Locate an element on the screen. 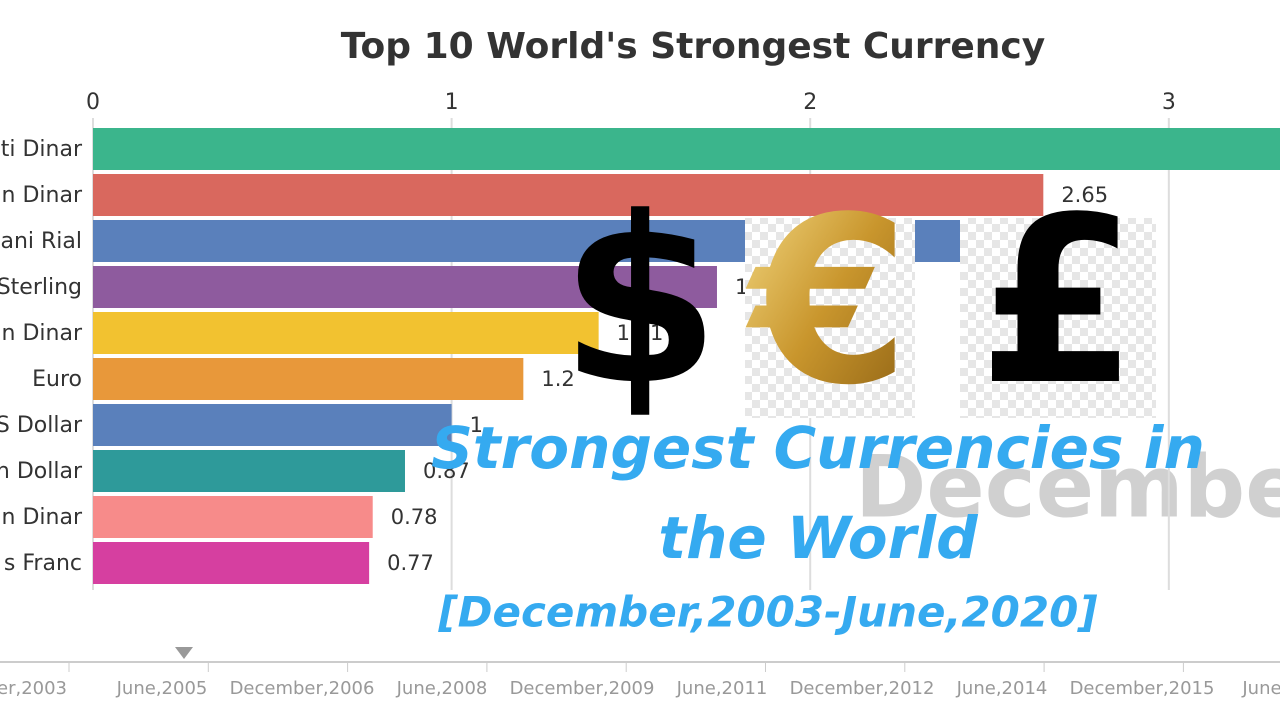  category-label: ani Rial is located at coordinates (41, 241).